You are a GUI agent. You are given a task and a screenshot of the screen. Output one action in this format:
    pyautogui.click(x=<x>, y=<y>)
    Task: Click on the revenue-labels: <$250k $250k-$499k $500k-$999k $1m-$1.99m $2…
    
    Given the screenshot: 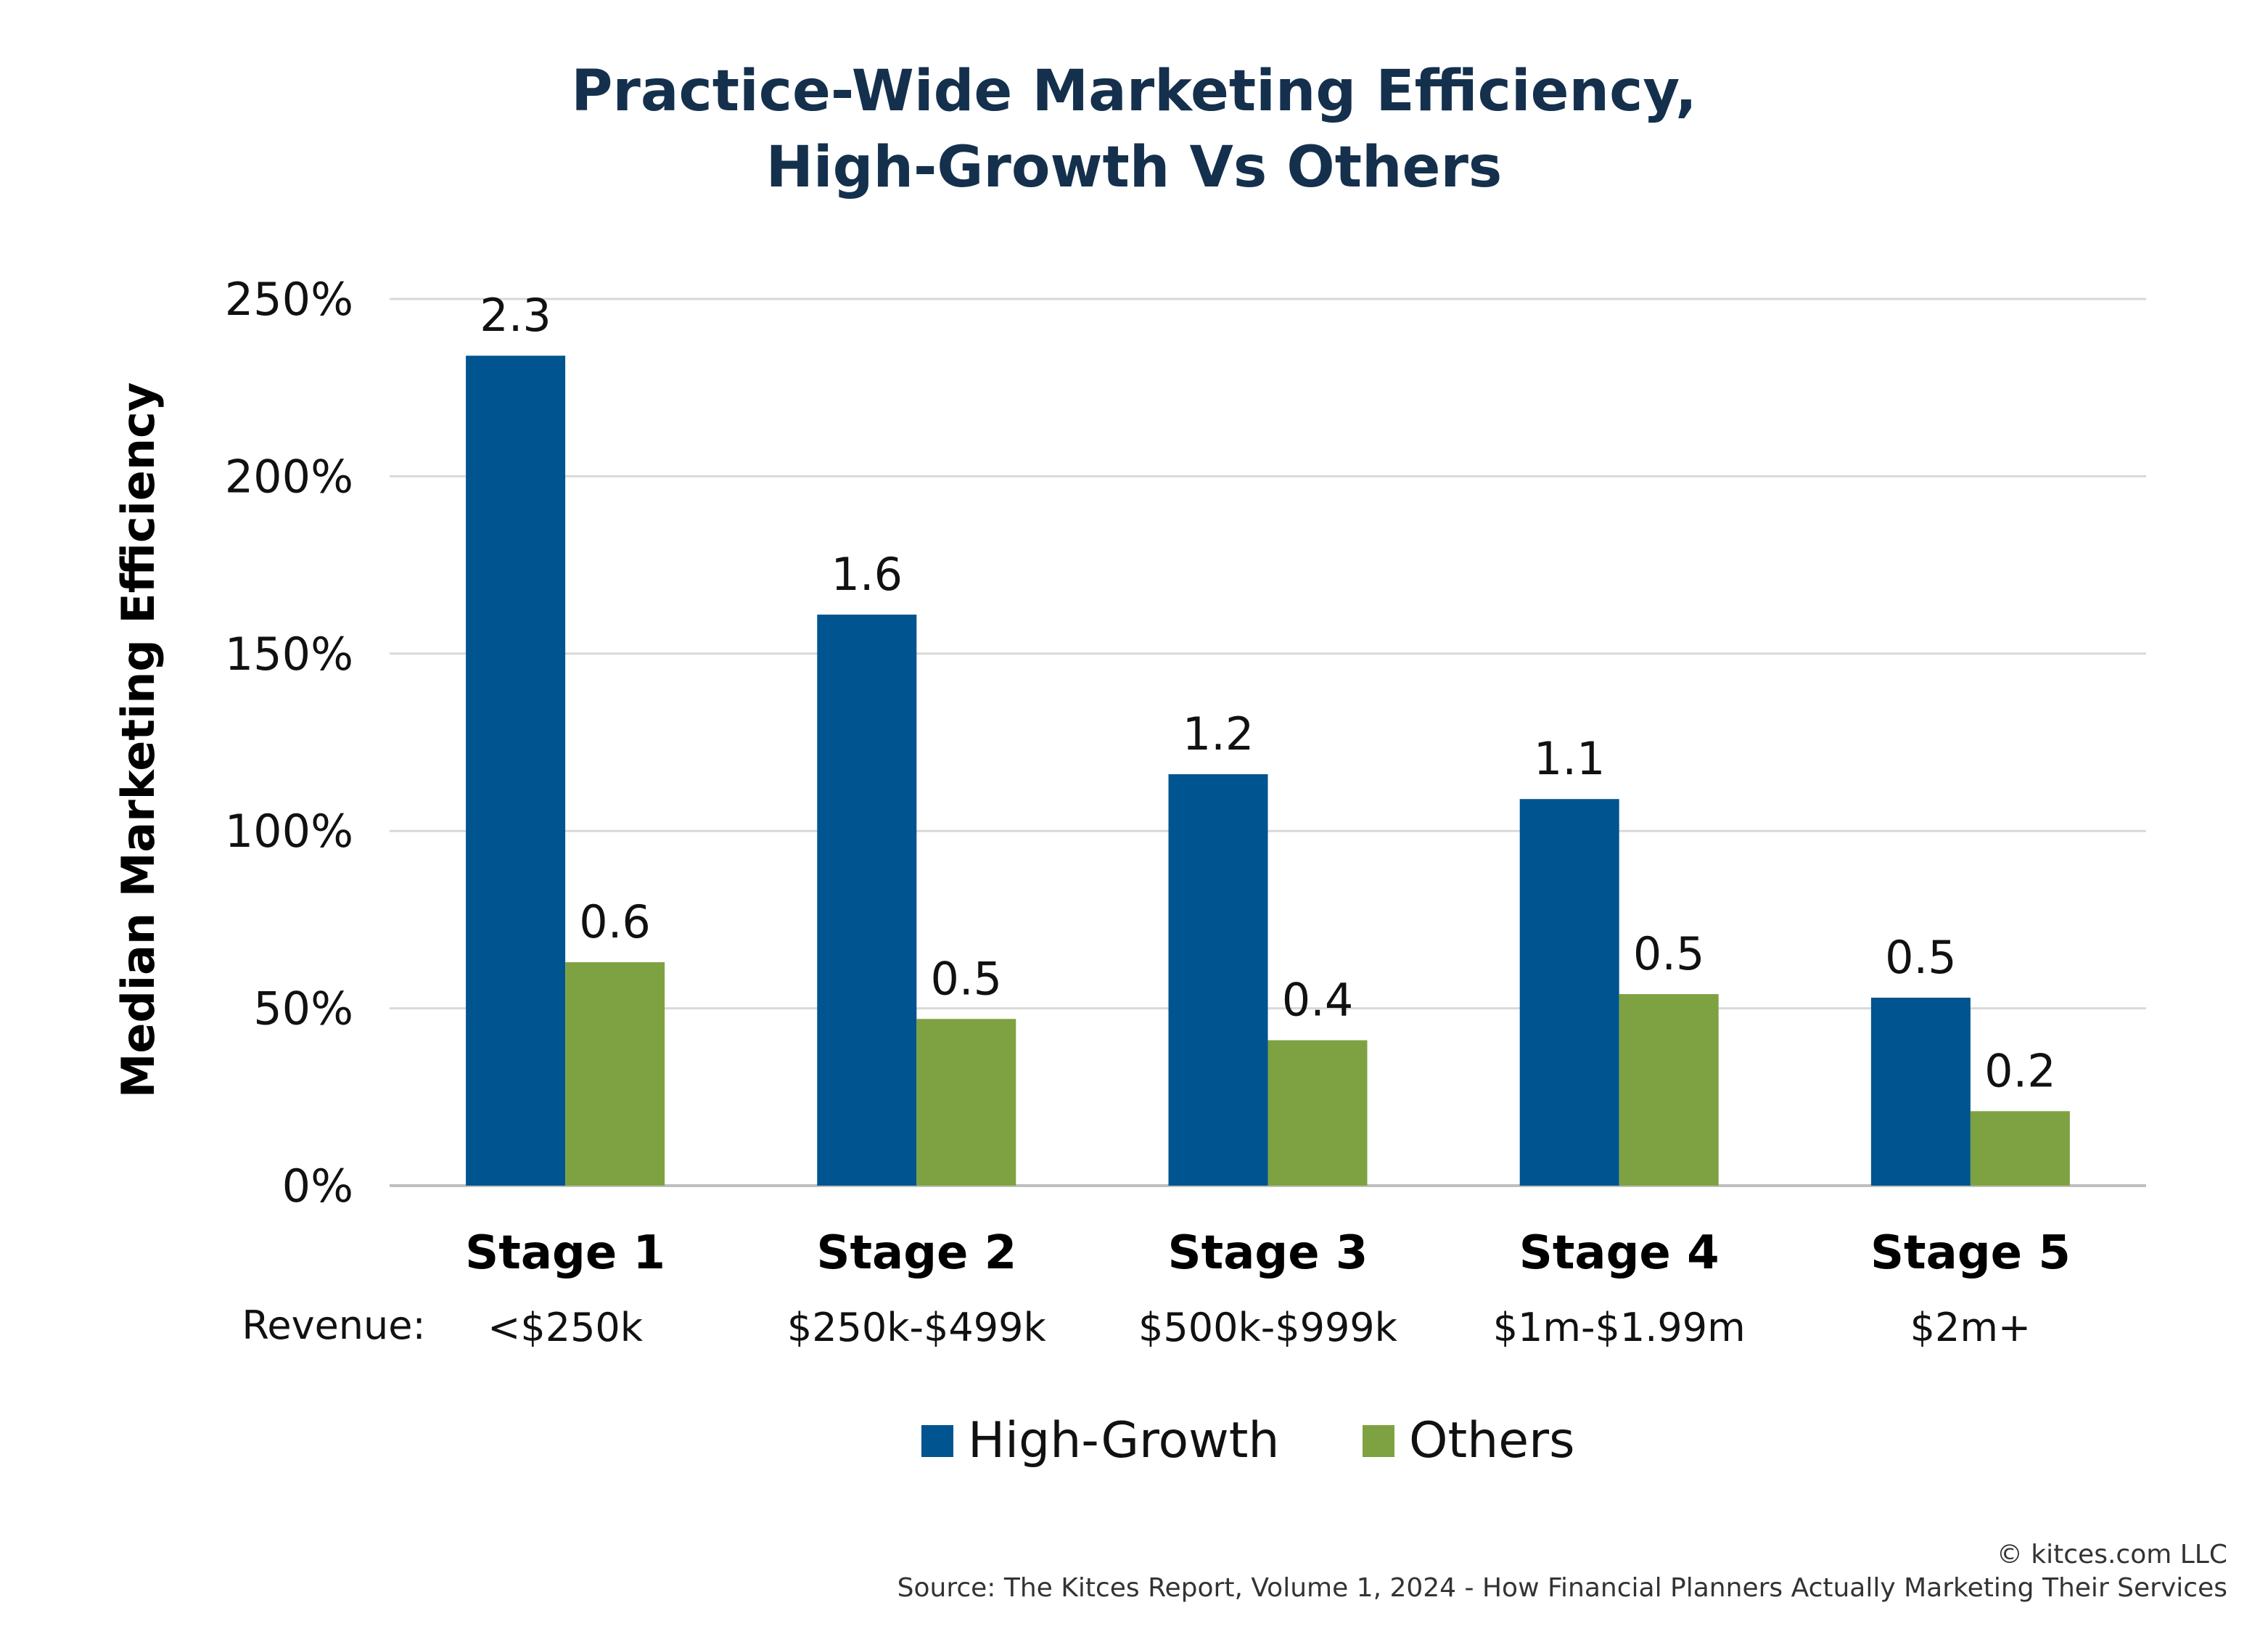 What is the action you would take?
    pyautogui.click(x=1260, y=1327)
    